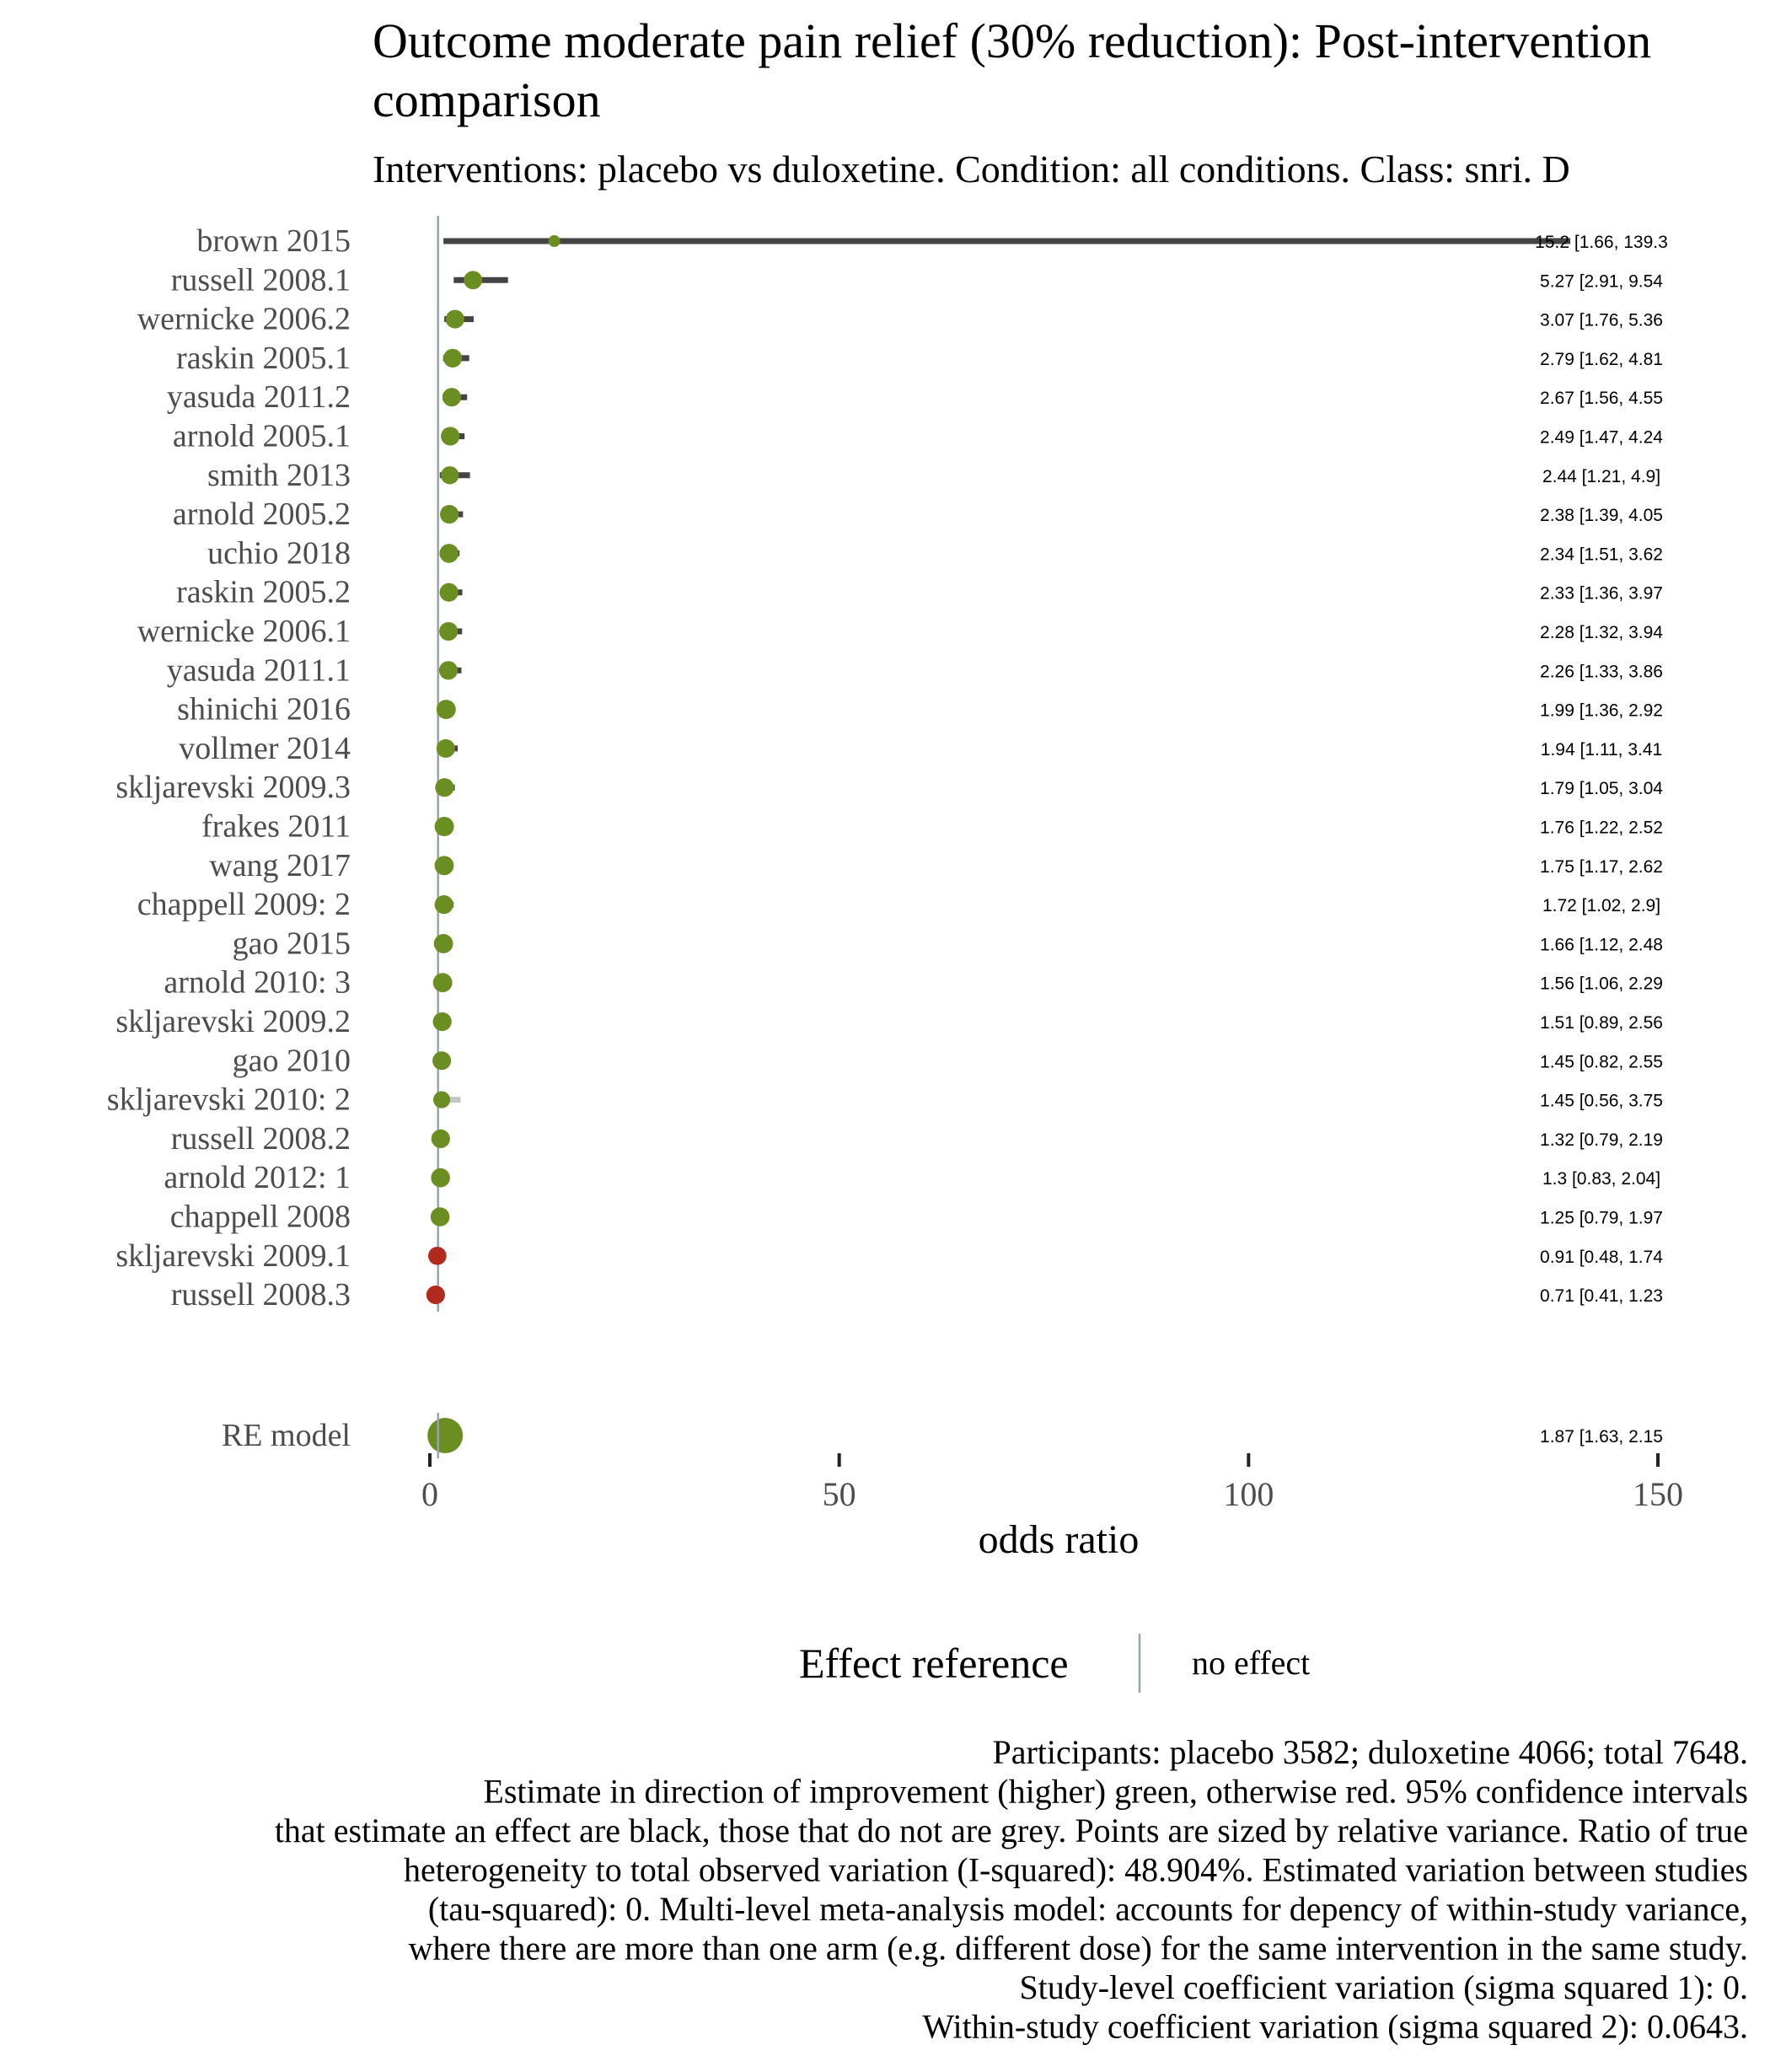 The image size is (1770, 2072). I want to click on estimate-text: 2.38 [1.39, 4.05, so click(1601, 515).